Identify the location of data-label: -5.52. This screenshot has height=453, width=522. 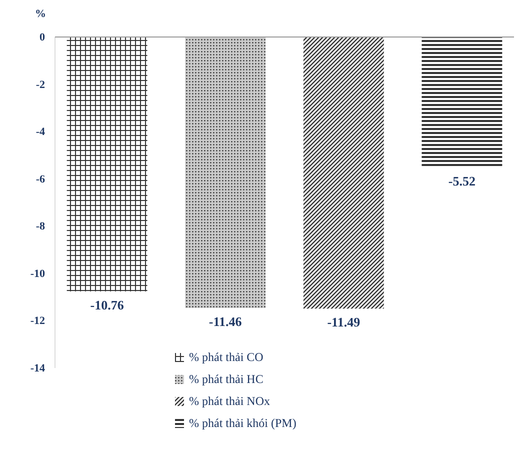
(462, 181).